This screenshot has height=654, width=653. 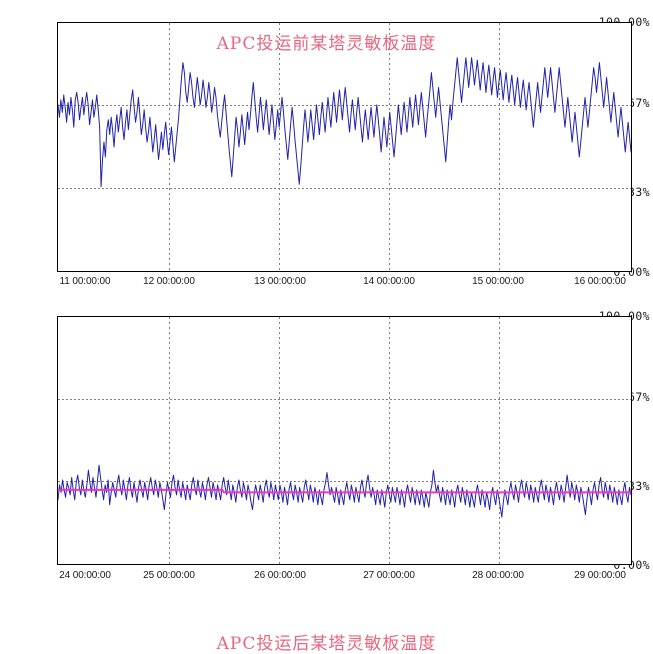 I want to click on x-axis-tick-label: 15 00:00:00, so click(x=498, y=281).